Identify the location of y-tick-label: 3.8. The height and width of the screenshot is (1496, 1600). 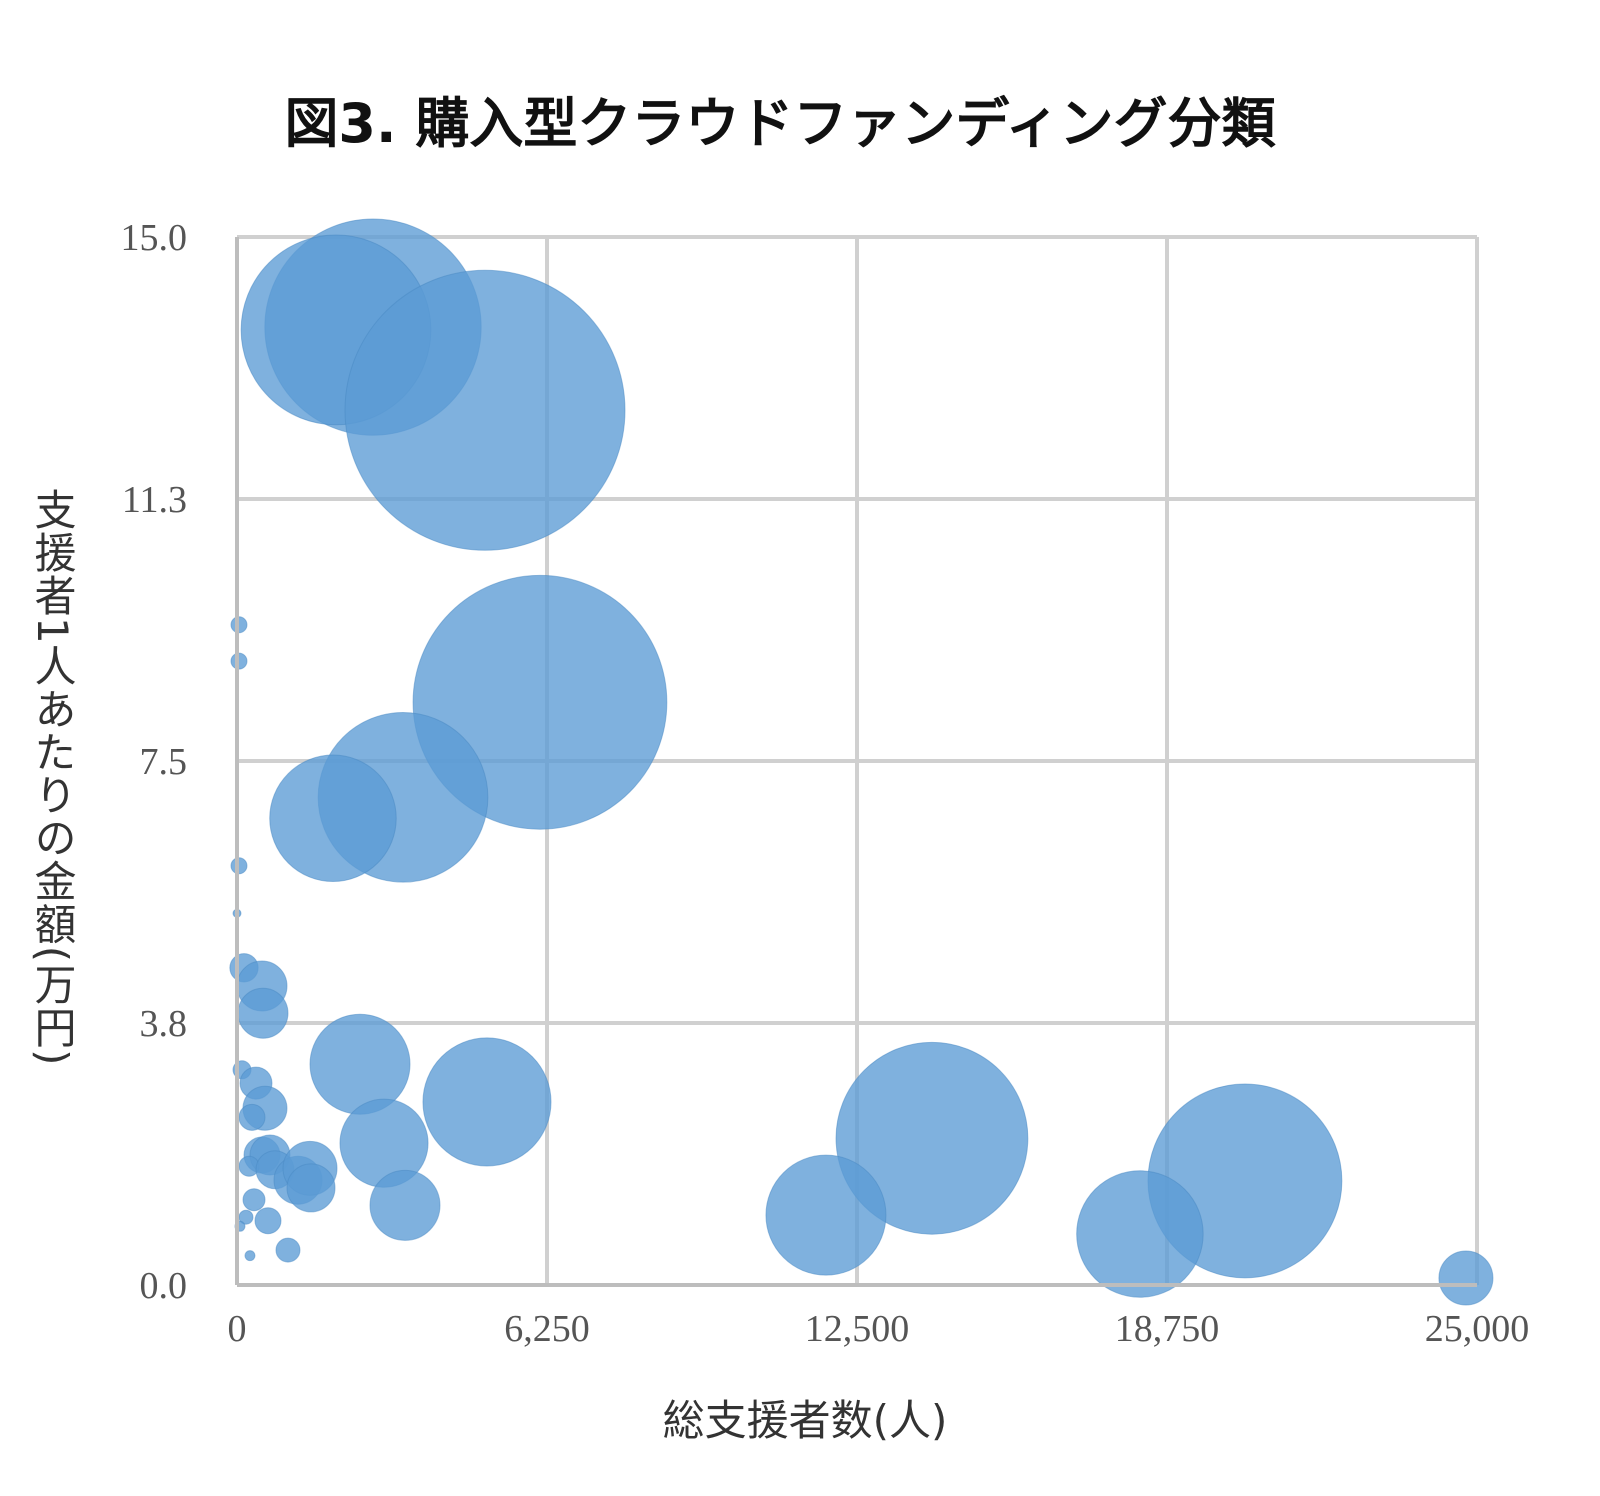
(164, 1024).